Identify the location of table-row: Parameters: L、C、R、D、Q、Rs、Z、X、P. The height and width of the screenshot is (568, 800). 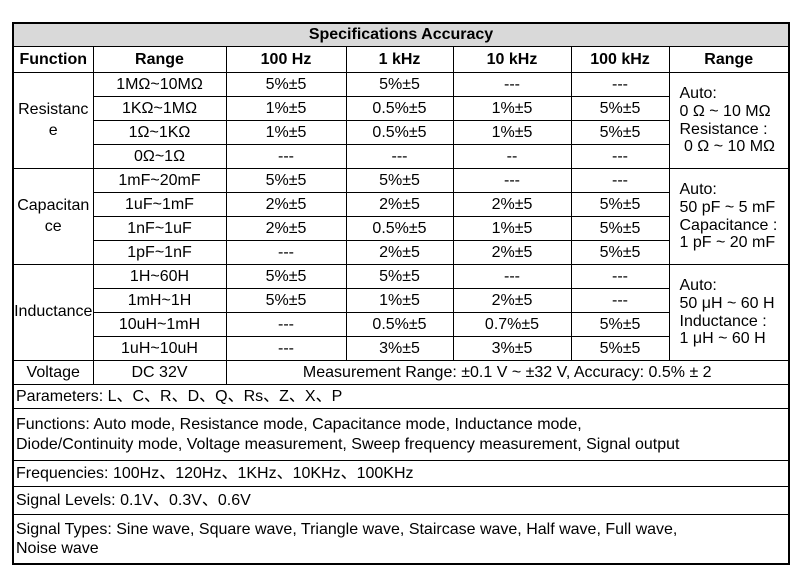
(401, 396).